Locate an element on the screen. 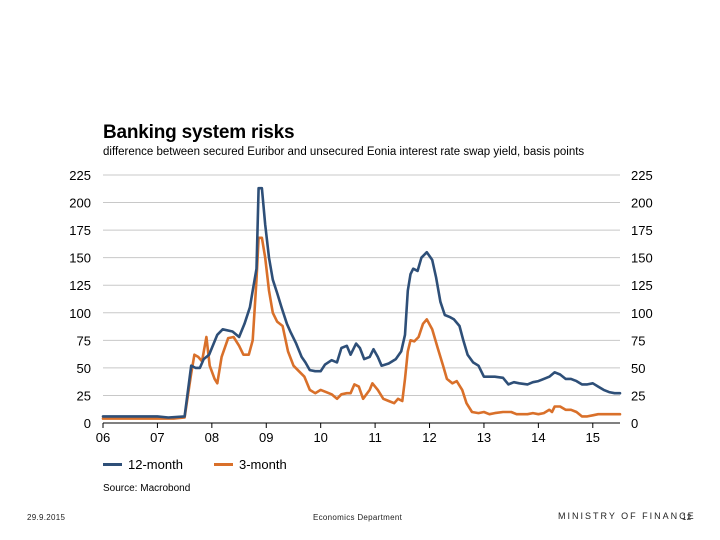 Image resolution: width=720 pixels, height=540 pixels. y-tick-label-left: 0 is located at coordinates (87, 423).